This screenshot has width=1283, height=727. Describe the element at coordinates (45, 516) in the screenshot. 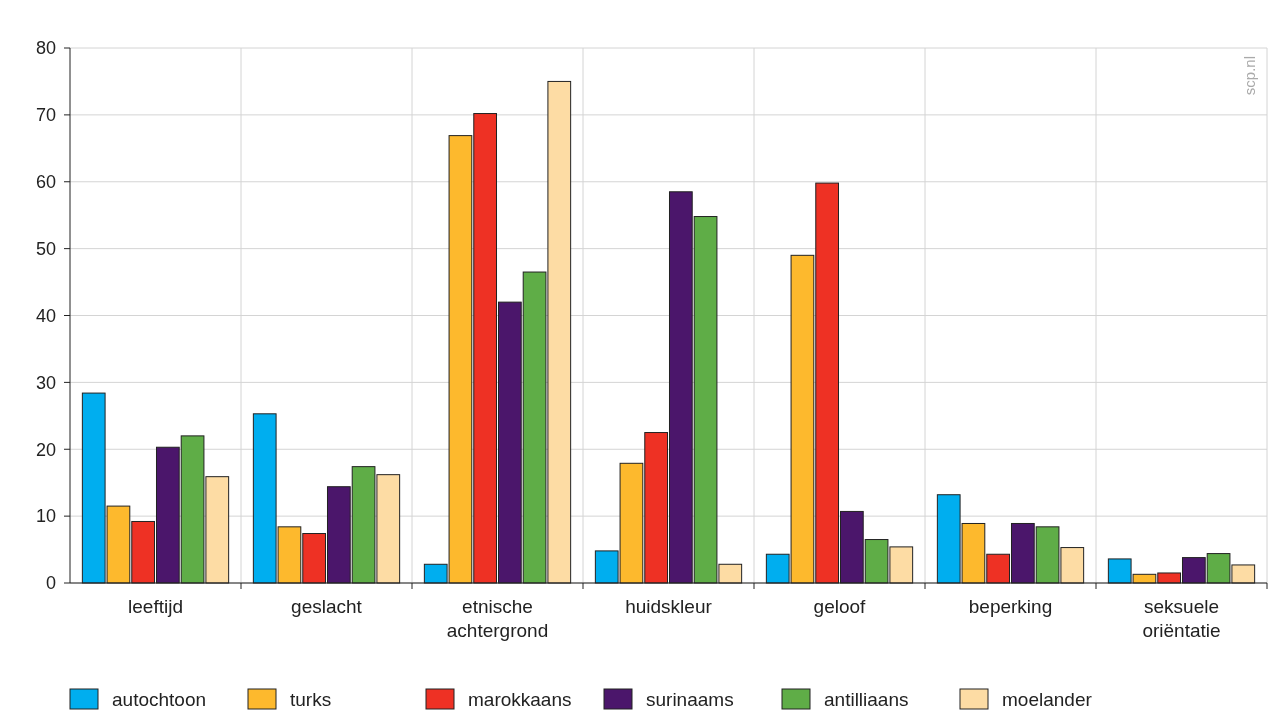

I see `y-tick-label: 10` at that location.